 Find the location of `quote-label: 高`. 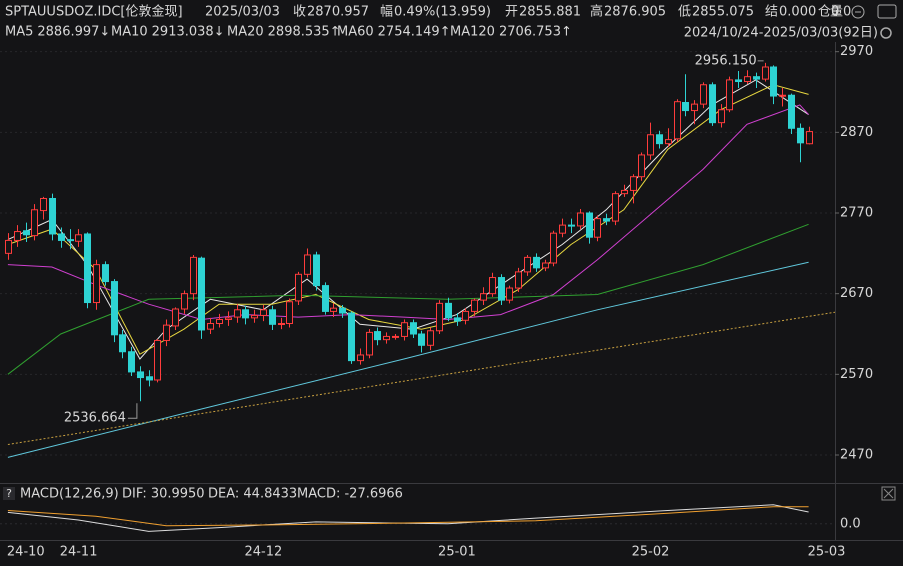

quote-label: 高 is located at coordinates (596, 12).